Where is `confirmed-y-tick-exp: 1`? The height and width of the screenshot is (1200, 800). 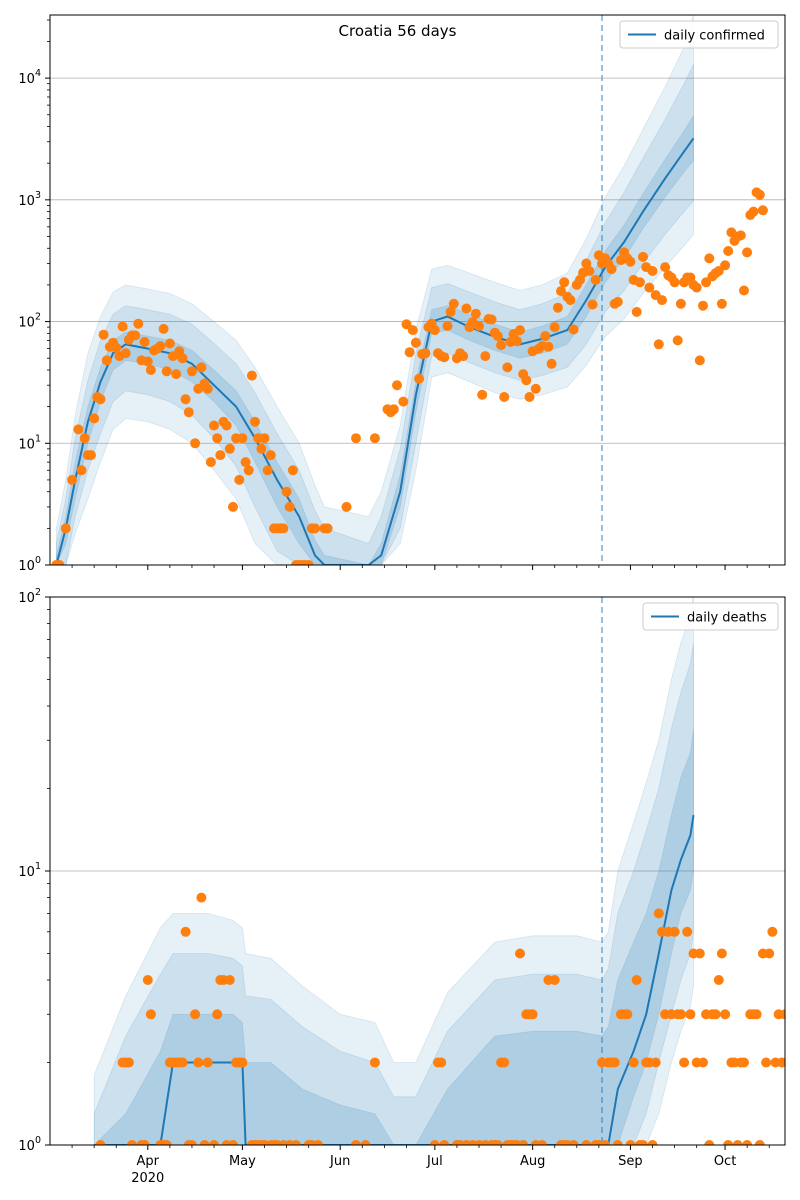 confirmed-y-tick-exp: 1 is located at coordinates (38, 438).